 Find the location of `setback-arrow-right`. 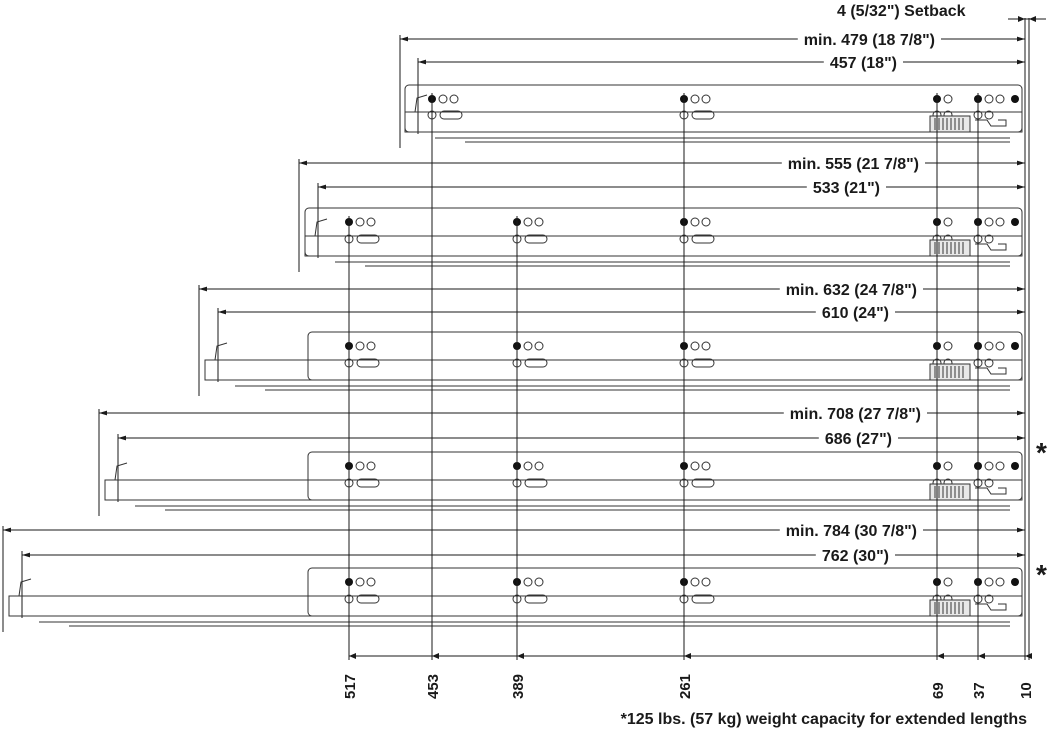

setback-arrow-right is located at coordinates (1032, 19).